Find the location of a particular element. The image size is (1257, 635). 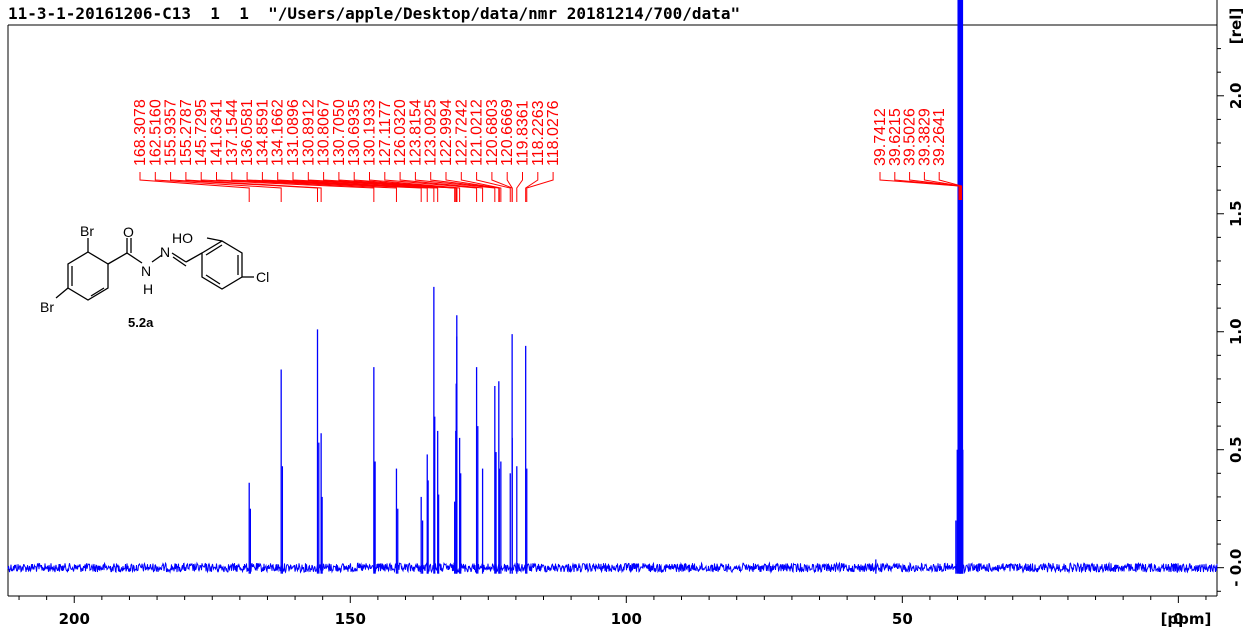

peak-annotation-label: 123.0925 is located at coordinates (431, 132).